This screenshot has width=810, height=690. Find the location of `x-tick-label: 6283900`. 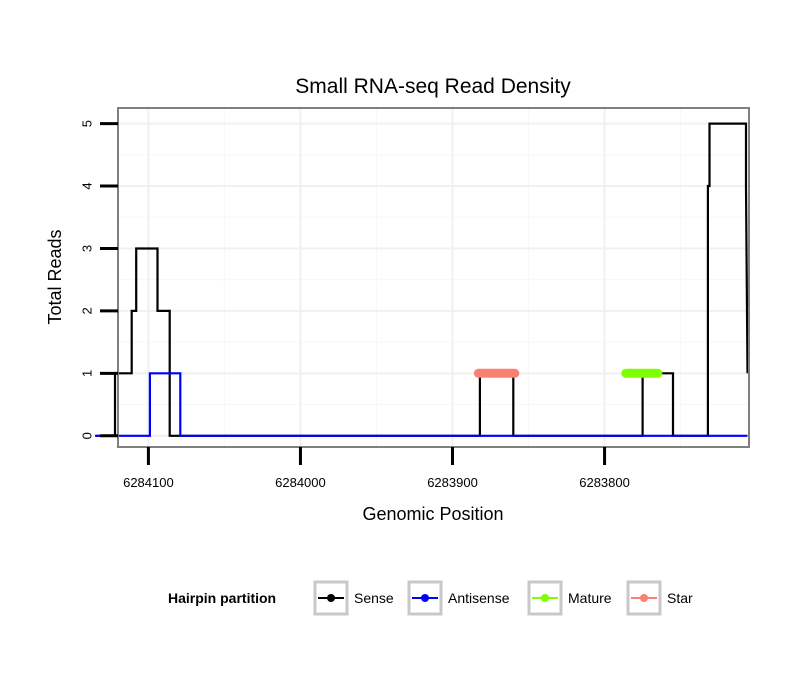

x-tick-label: 6283900 is located at coordinates (452, 482).